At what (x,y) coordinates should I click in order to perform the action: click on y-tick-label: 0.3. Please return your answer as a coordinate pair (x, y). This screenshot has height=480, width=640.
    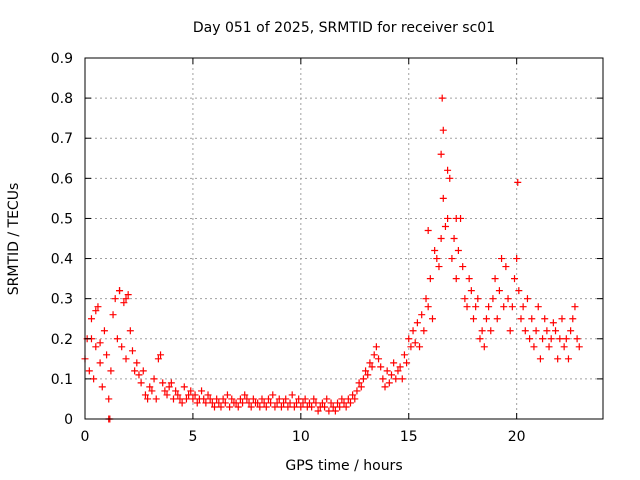
    Looking at the image, I should click on (62, 300).